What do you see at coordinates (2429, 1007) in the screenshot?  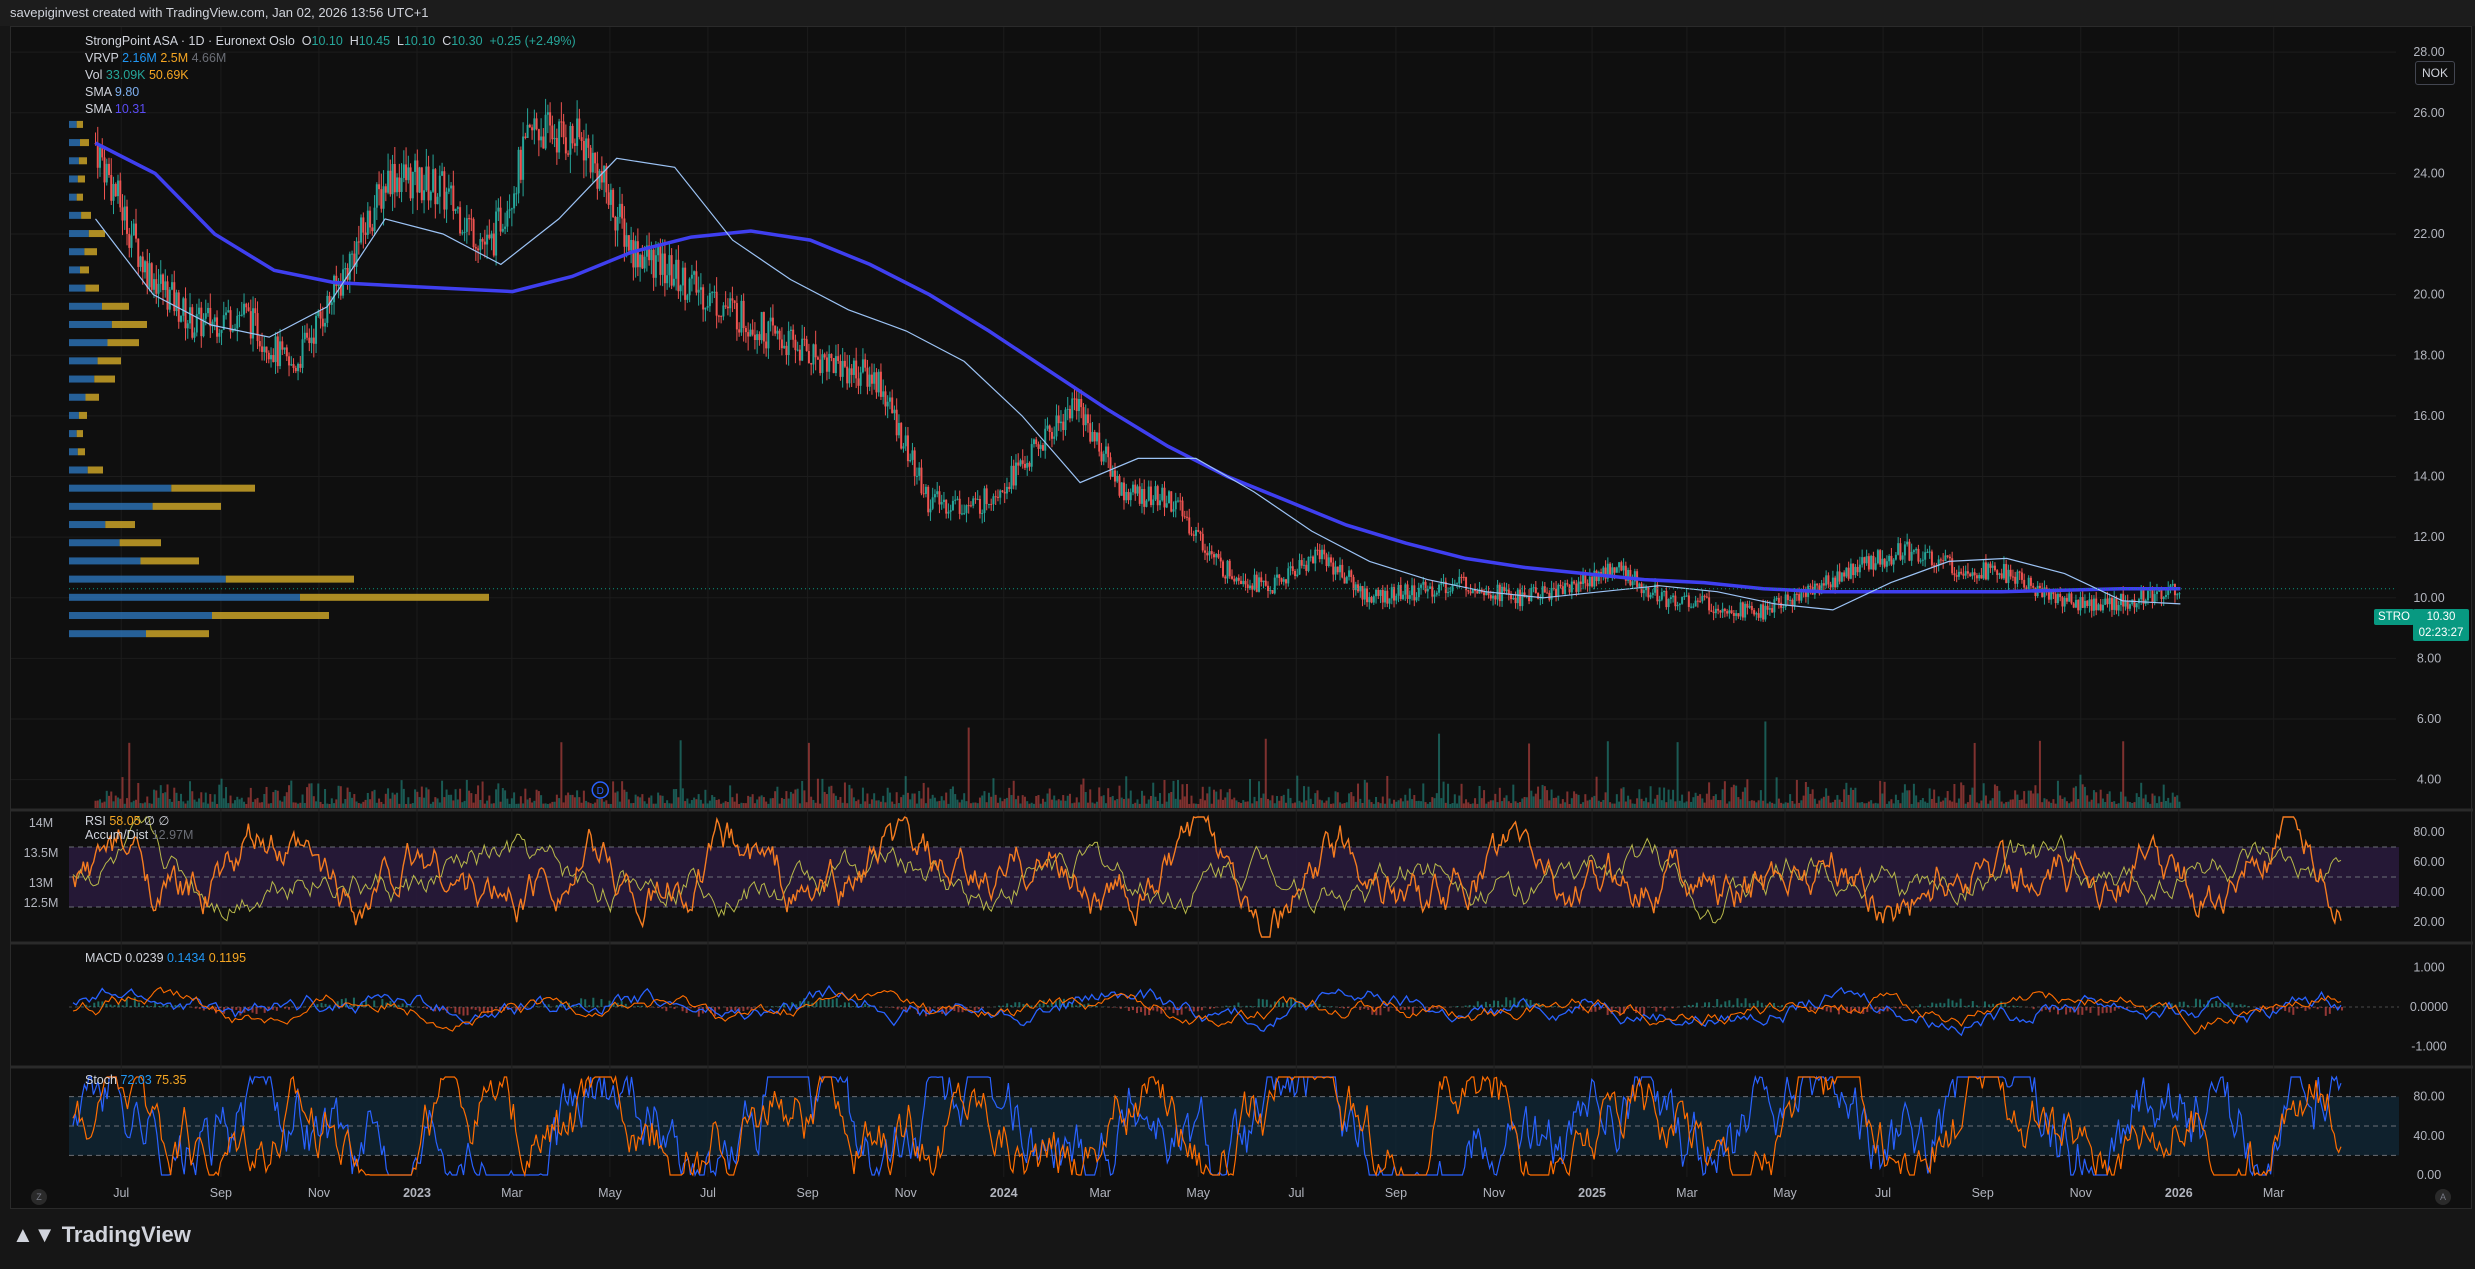 I see `macd-y-tick: 0.0000` at bounding box center [2429, 1007].